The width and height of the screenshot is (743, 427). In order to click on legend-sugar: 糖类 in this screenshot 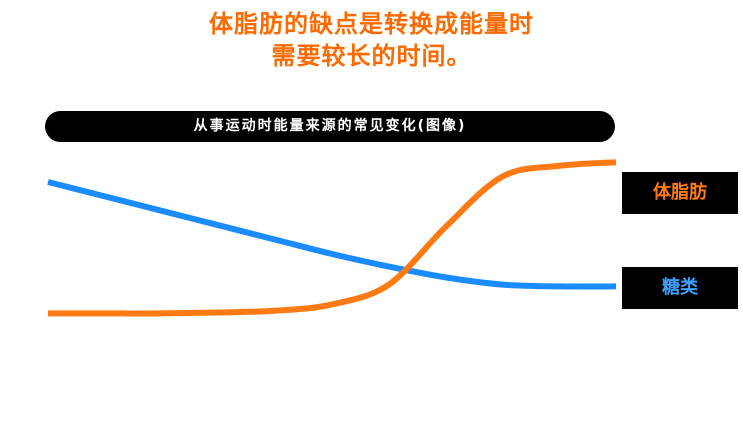, I will do `click(680, 288)`.